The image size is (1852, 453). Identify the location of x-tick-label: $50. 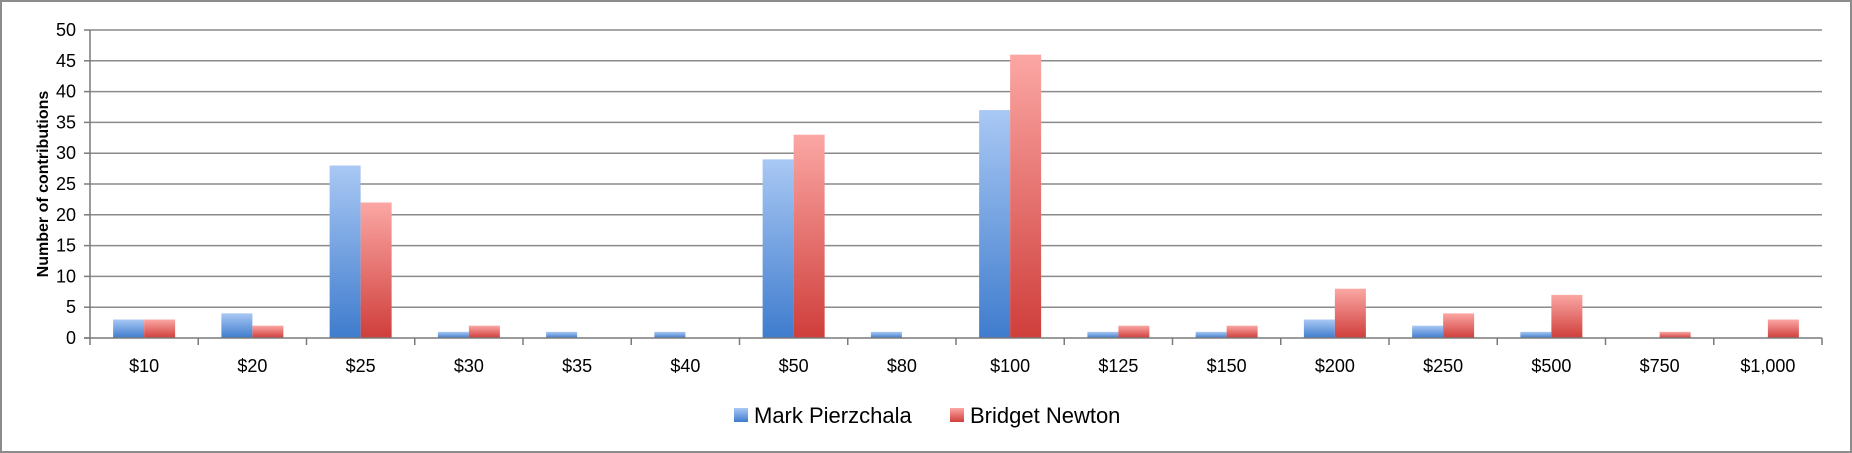
(794, 366).